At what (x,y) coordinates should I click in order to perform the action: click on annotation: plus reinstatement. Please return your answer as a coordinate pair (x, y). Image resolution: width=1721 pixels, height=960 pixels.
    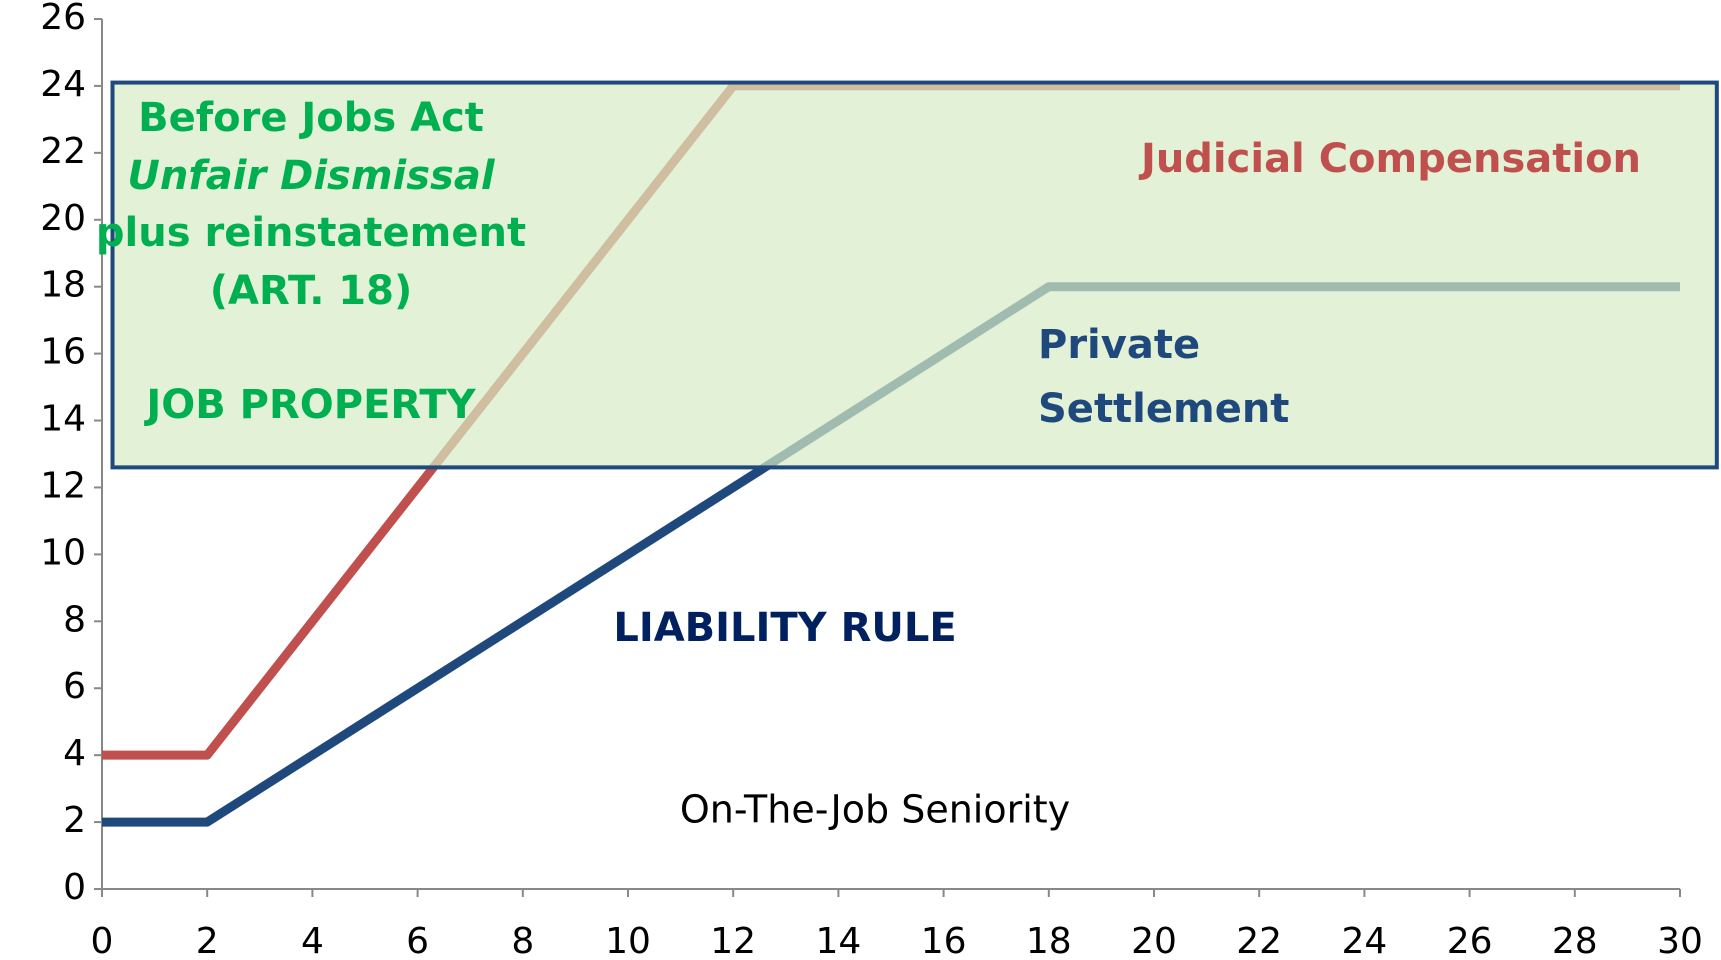
    Looking at the image, I should click on (311, 233).